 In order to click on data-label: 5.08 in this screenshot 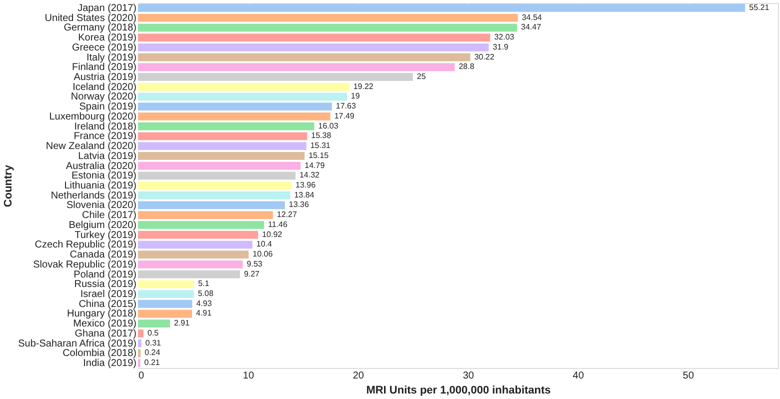, I will do `click(206, 293)`.